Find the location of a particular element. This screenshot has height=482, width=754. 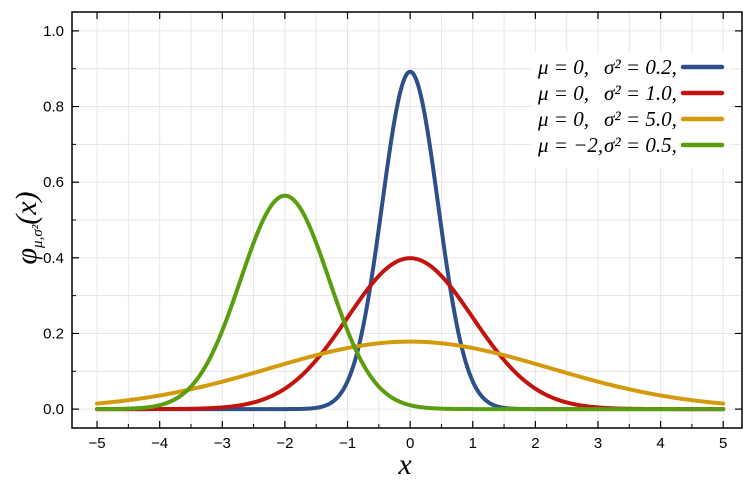

legend-box is located at coordinates (631, 110).